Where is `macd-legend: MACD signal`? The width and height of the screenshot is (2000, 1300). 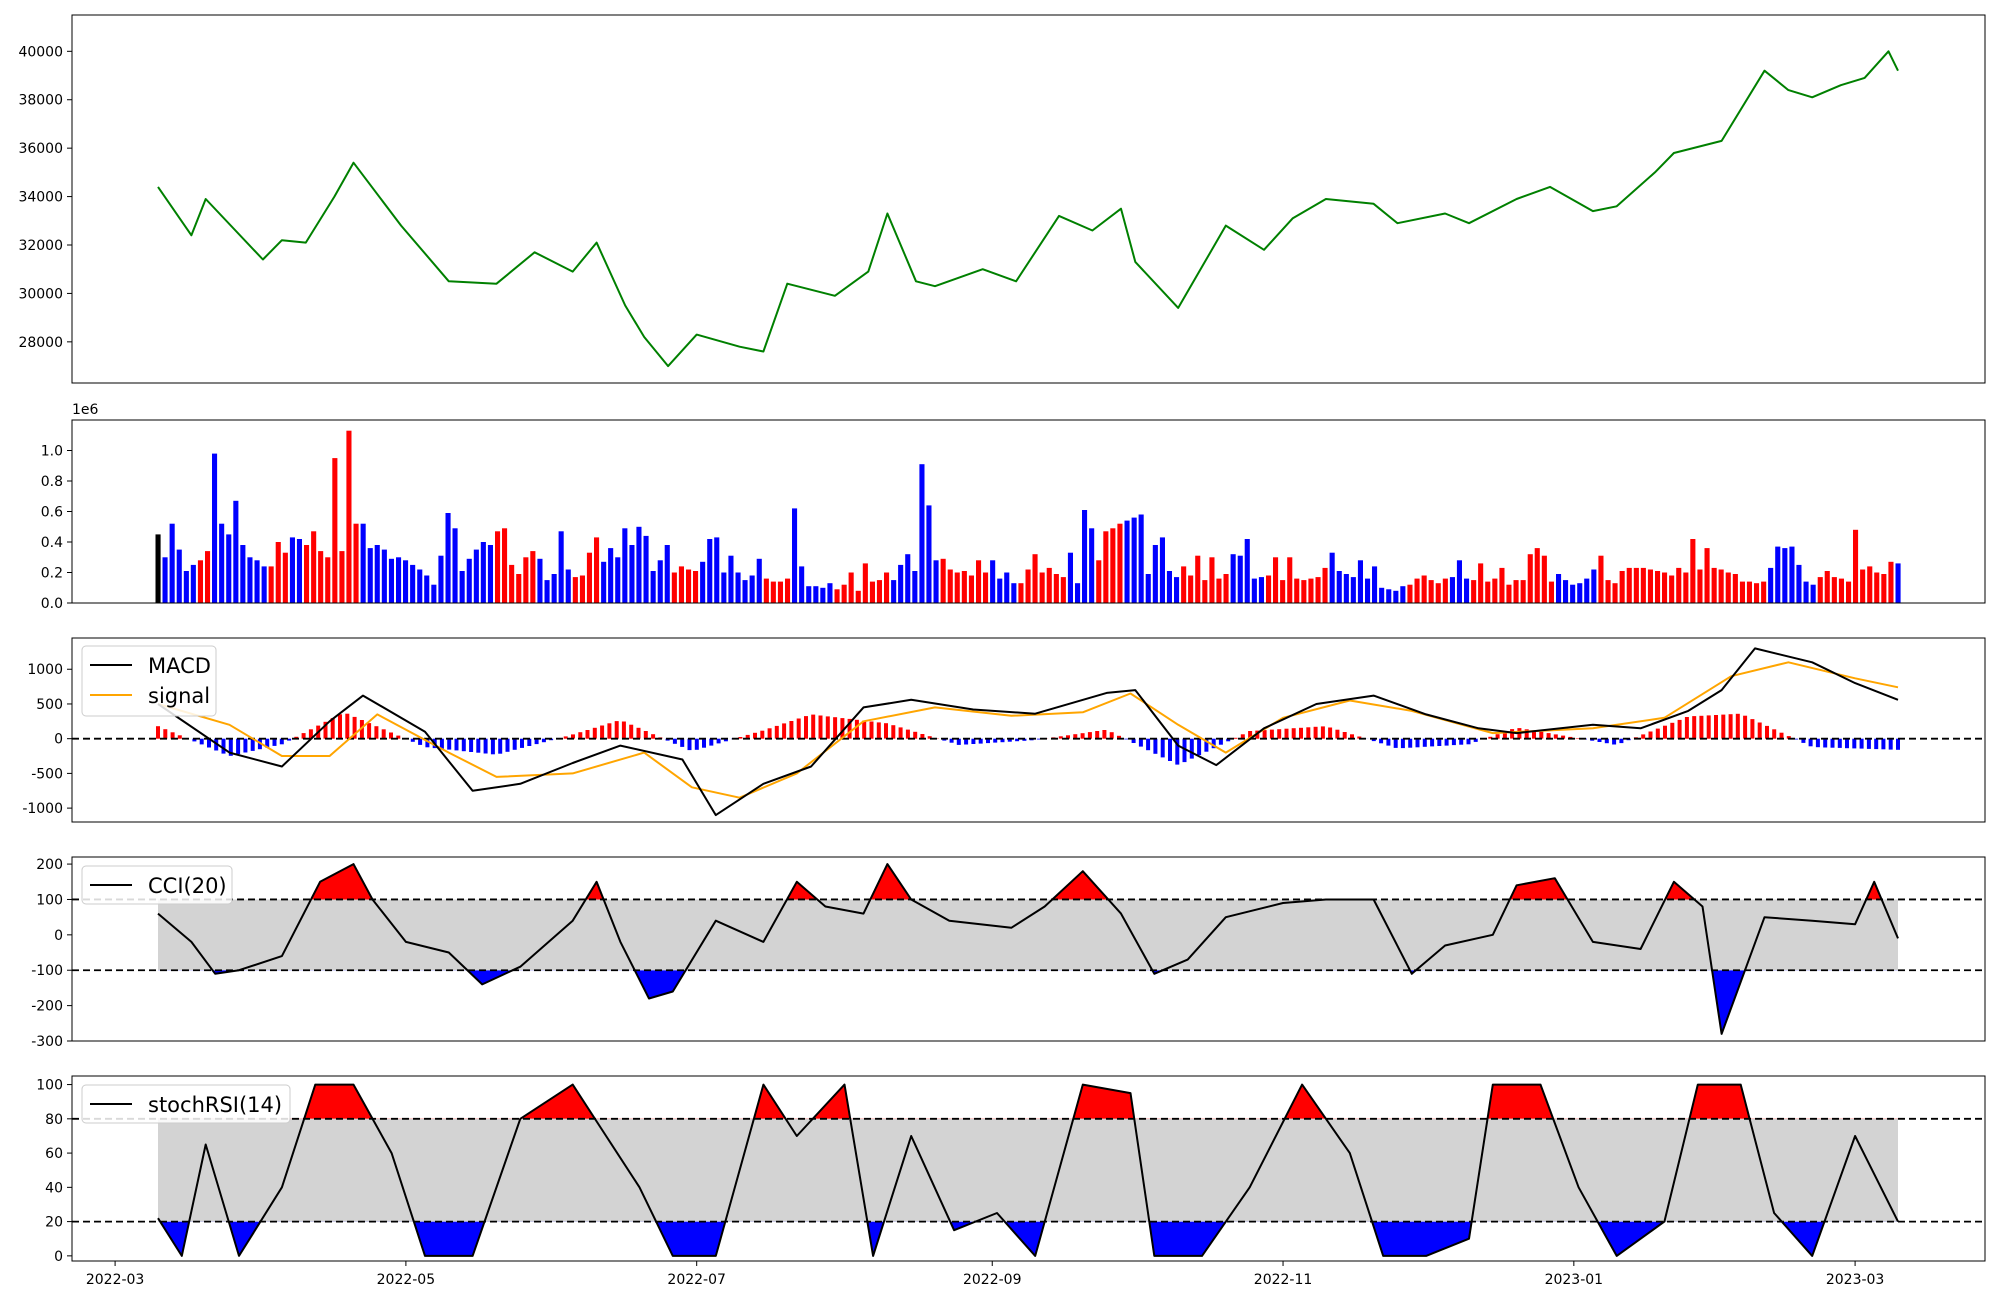 macd-legend: MACD signal is located at coordinates (149, 681).